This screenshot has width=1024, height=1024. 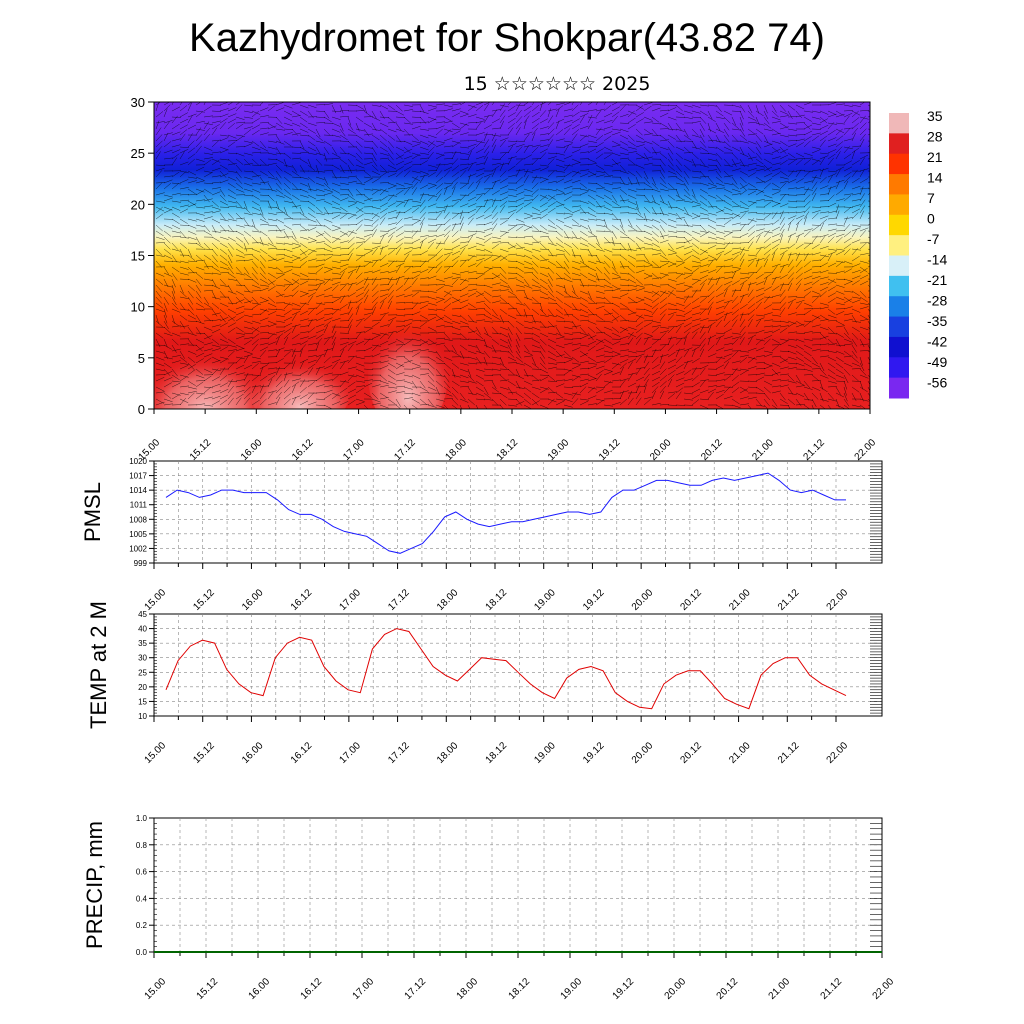 What do you see at coordinates (899, 388) in the screenshot?
I see `colorbar-swatch` at bounding box center [899, 388].